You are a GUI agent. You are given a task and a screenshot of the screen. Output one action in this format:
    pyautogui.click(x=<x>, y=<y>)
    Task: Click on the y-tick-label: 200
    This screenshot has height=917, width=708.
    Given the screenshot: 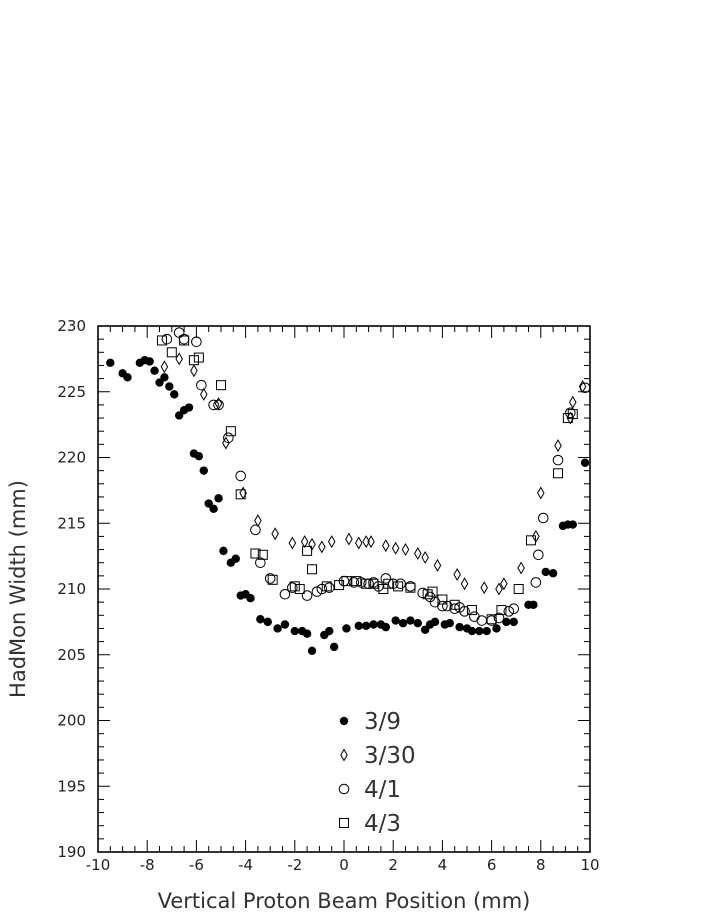 What is the action you would take?
    pyautogui.click(x=71, y=721)
    